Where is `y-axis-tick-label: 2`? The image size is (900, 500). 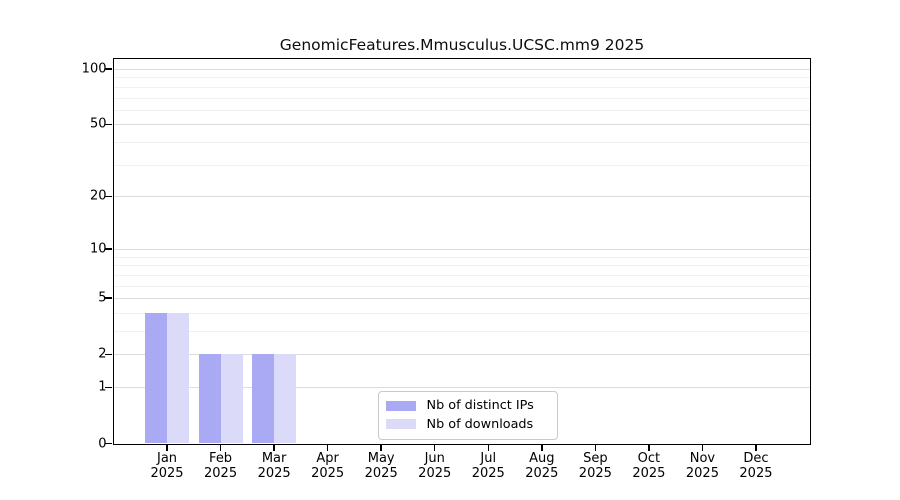
y-axis-tick-label: 2 is located at coordinates (102, 354).